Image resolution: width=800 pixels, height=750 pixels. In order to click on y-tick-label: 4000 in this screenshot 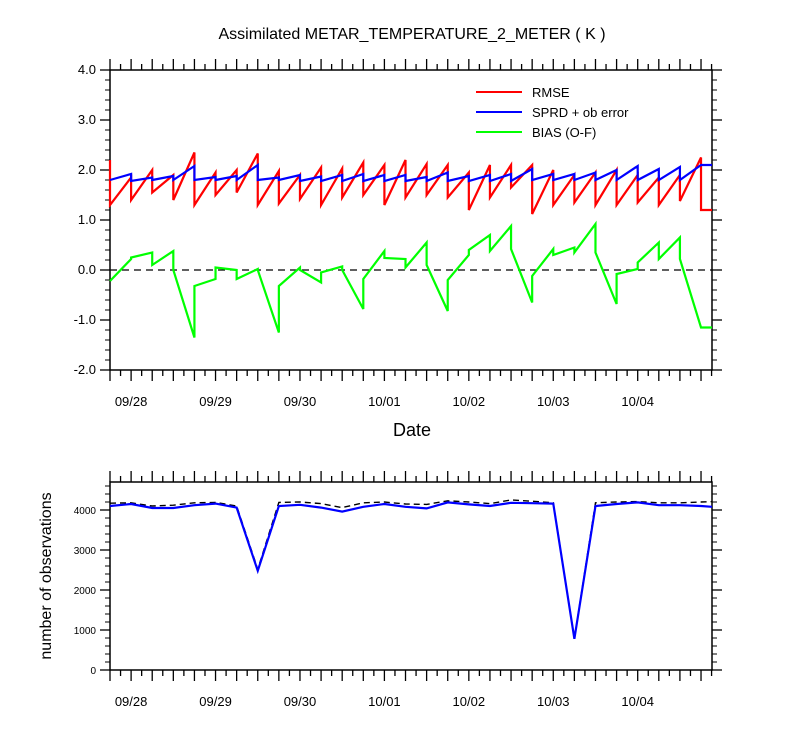, I will do `click(85, 511)`.